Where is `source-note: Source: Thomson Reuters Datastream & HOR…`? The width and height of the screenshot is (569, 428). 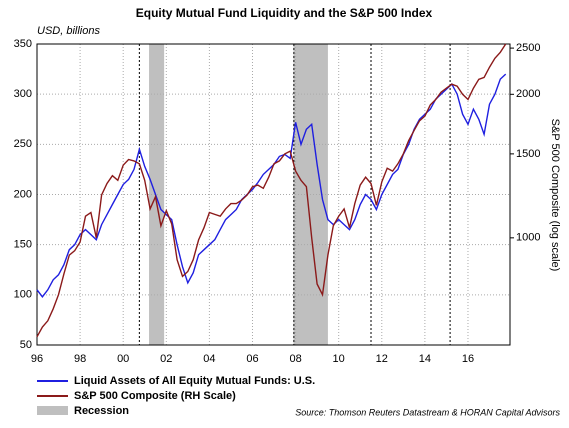
source-note: Source: Thomson Reuters Datastream & HOR… is located at coordinates (427, 412).